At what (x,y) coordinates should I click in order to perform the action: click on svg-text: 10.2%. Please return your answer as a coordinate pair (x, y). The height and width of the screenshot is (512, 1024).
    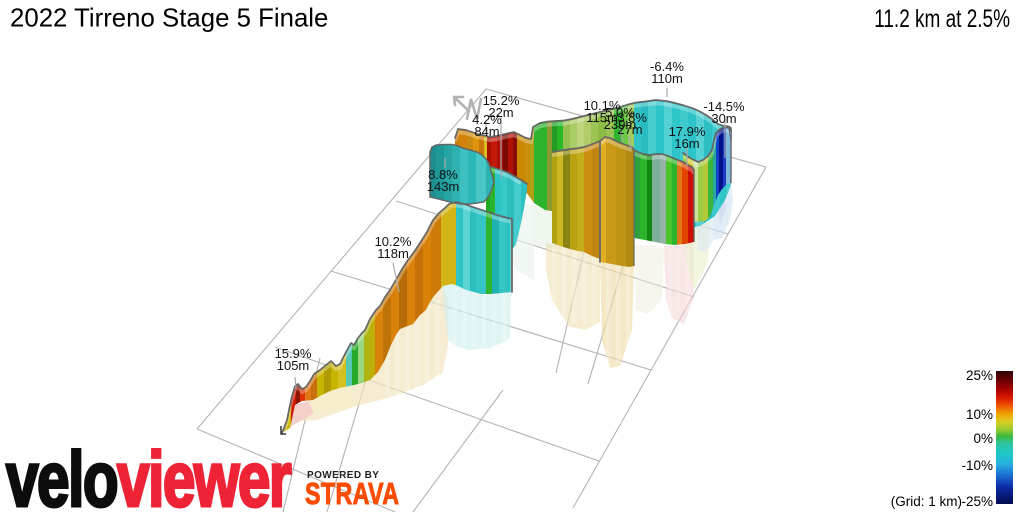
    Looking at the image, I should click on (393, 241).